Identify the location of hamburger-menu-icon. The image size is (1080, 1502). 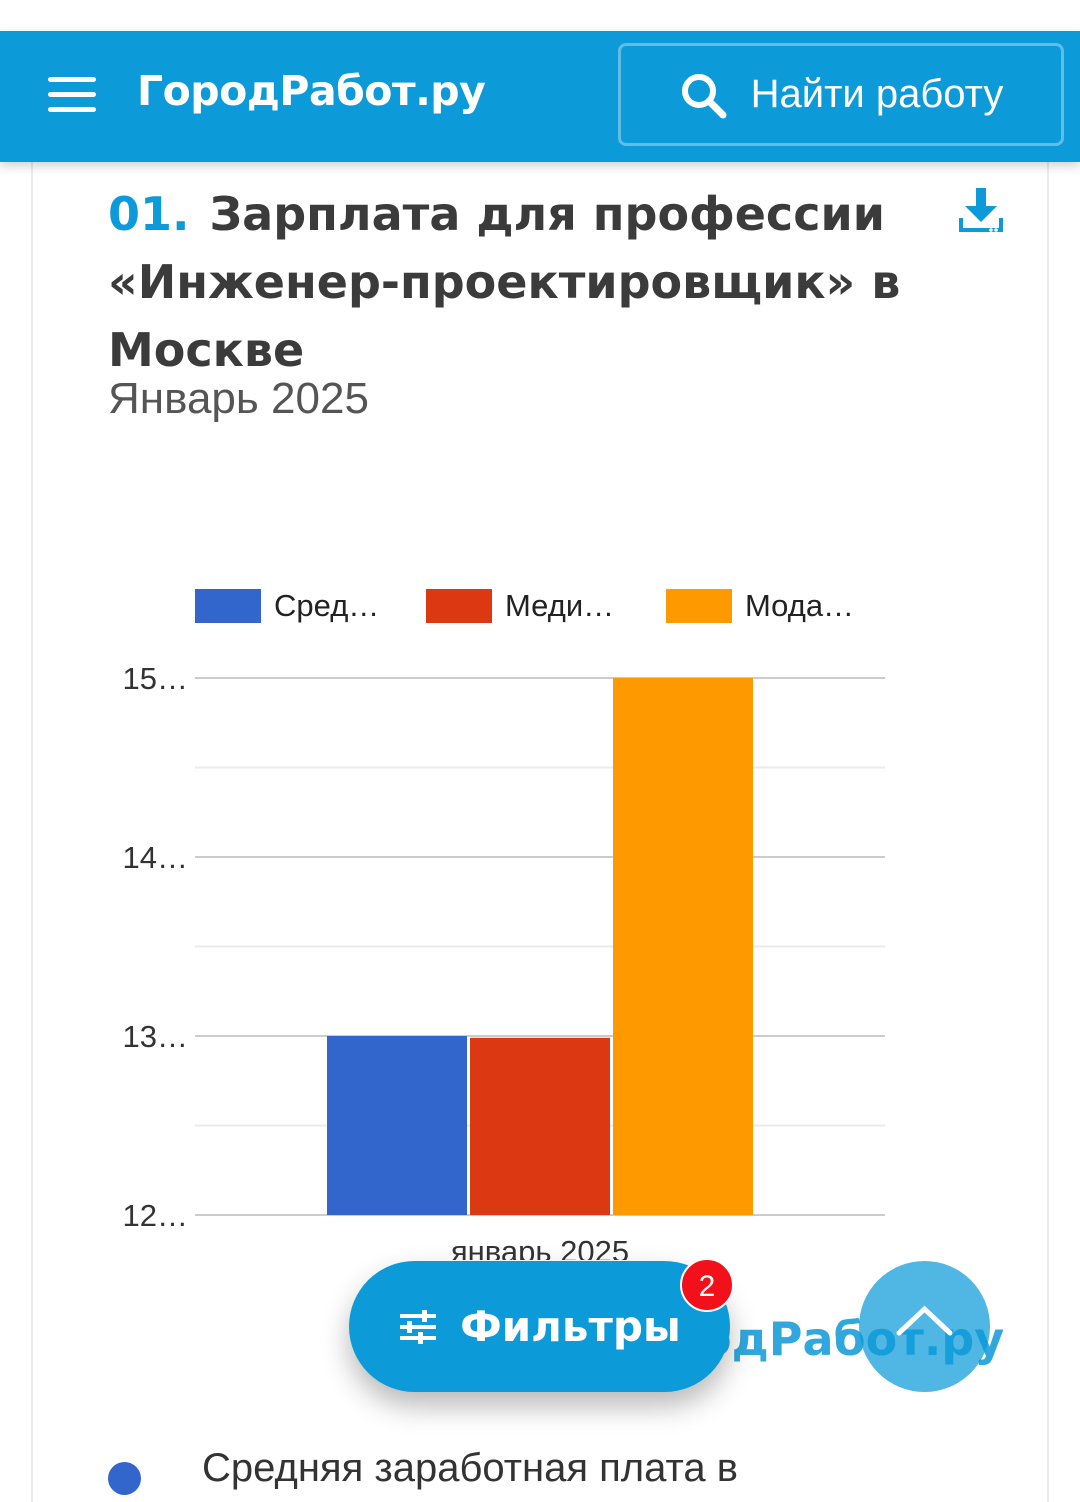
(72, 95).